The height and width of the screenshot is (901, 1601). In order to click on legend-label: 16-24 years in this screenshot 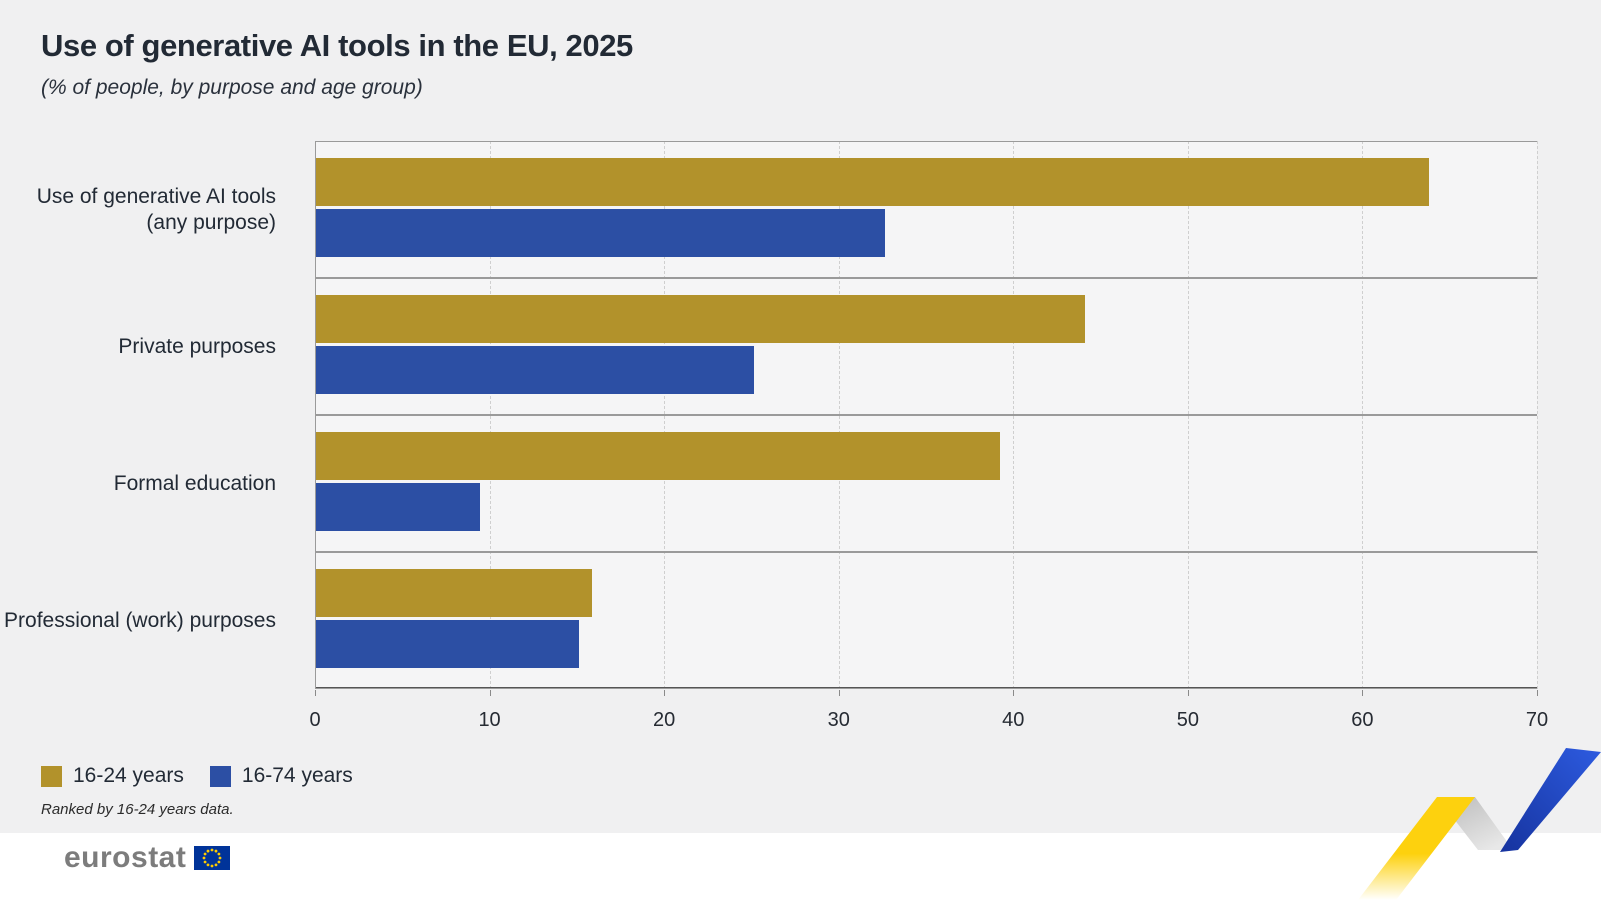, I will do `click(128, 775)`.